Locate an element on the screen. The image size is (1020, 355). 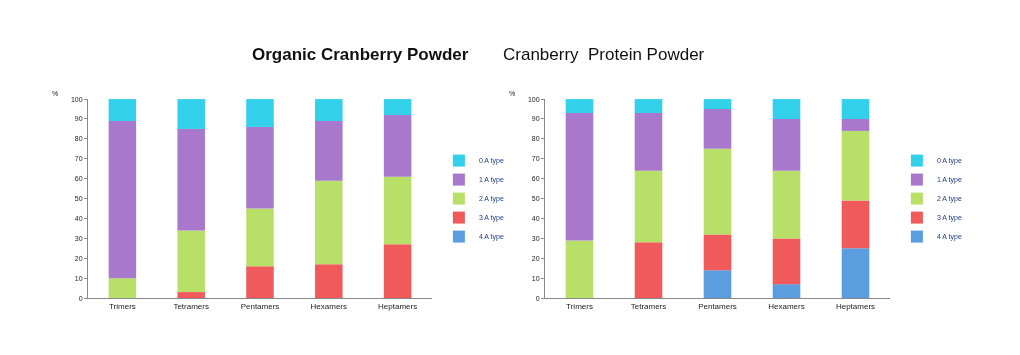
chart-title: Cranberry Protein Powder is located at coordinates (604, 54).